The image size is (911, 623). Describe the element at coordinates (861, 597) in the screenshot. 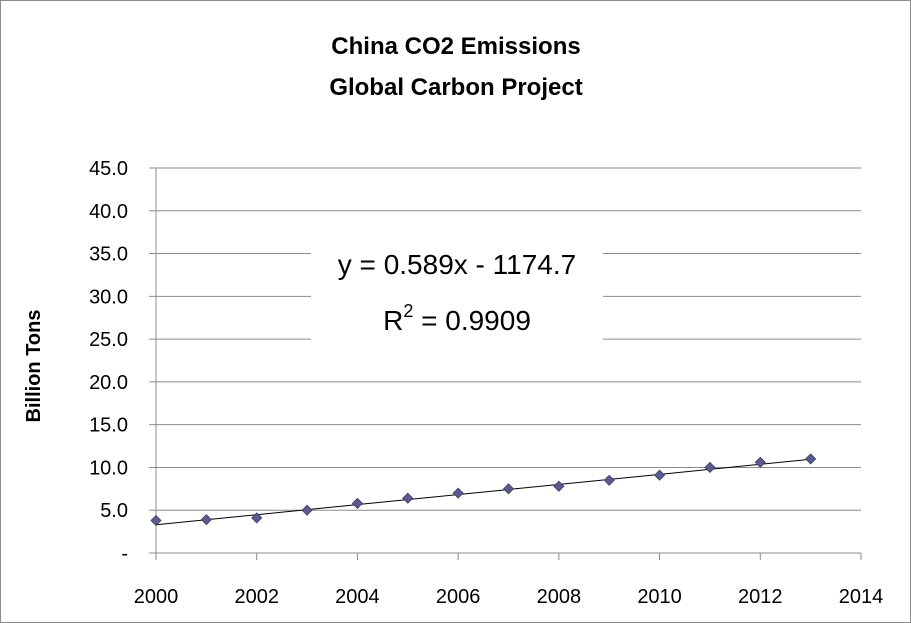

I see `x-tick-label: 2014` at that location.